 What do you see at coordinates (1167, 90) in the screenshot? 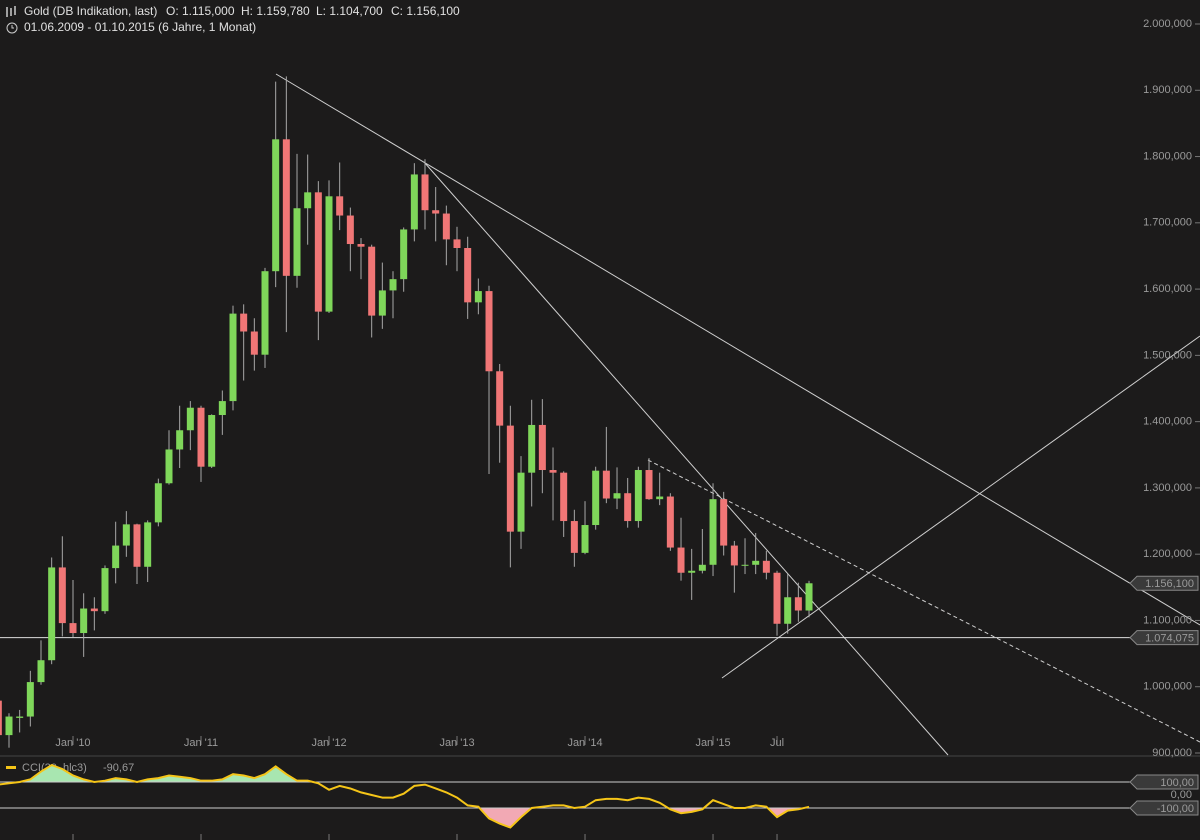
I see `y-tick-label: 1.900,000` at bounding box center [1167, 90].